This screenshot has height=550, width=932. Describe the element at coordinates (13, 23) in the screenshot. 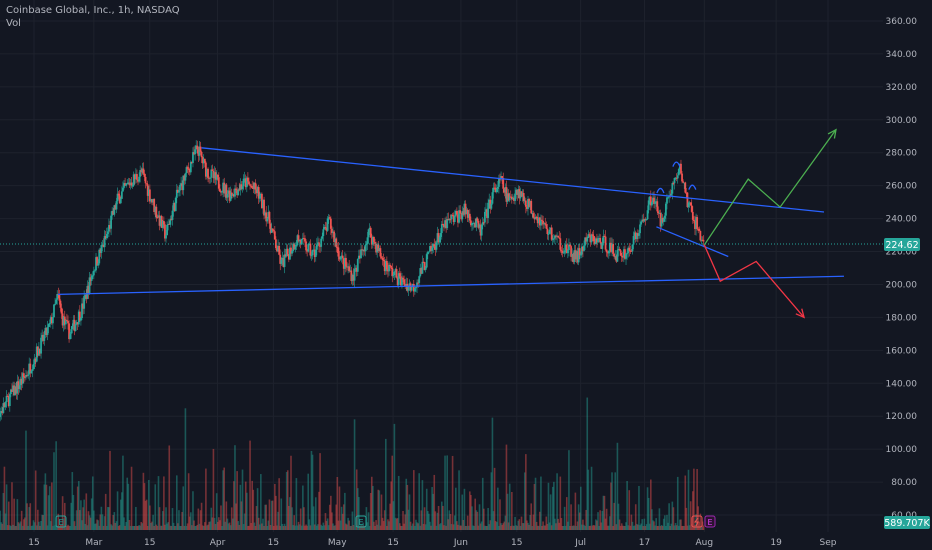

I see `volume-indicator-label: Vol` at that location.